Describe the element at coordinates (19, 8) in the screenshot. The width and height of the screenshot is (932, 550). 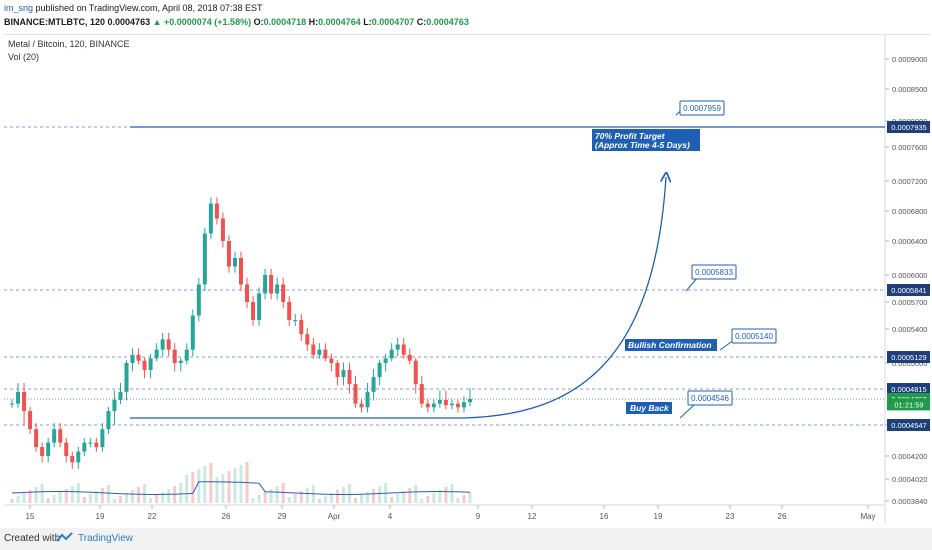
I see `author-link: im_sng` at that location.